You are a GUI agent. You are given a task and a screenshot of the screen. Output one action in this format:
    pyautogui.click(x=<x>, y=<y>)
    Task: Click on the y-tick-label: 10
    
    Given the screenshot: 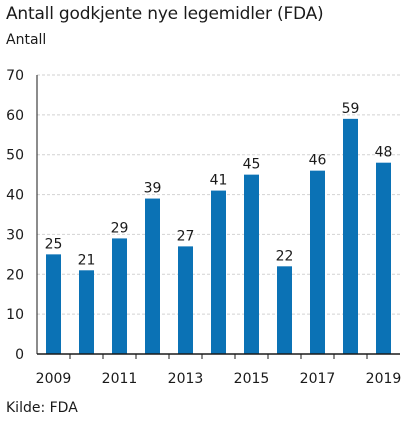 What is the action you would take?
    pyautogui.click(x=15, y=315)
    